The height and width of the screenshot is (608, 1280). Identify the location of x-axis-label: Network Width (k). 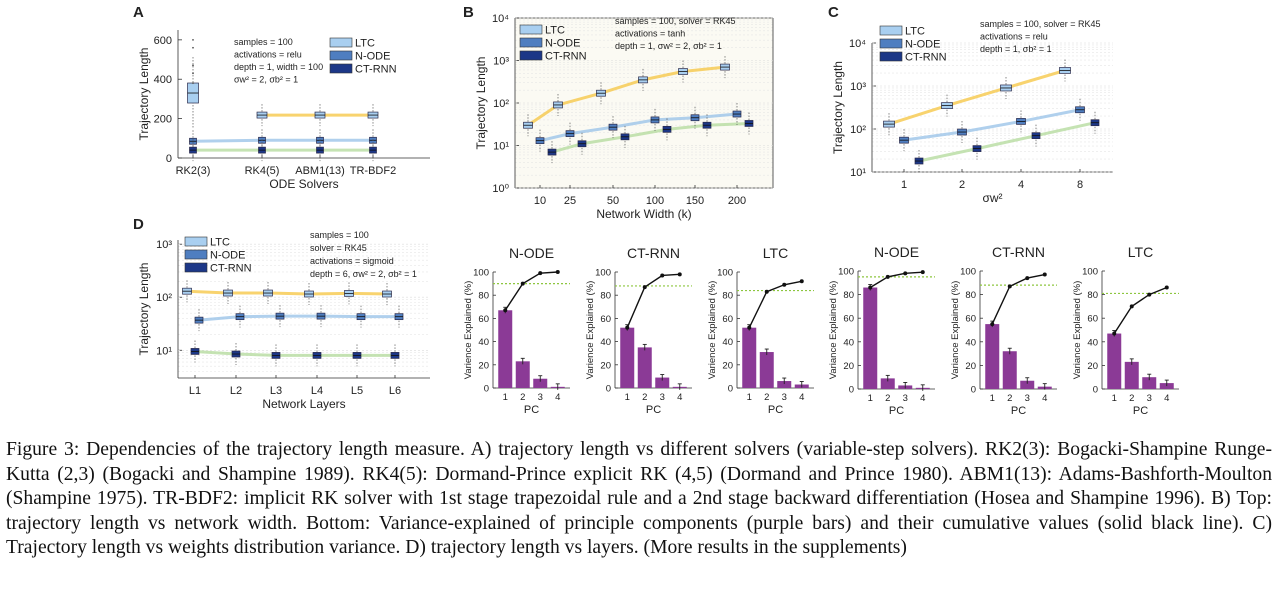
(643, 214).